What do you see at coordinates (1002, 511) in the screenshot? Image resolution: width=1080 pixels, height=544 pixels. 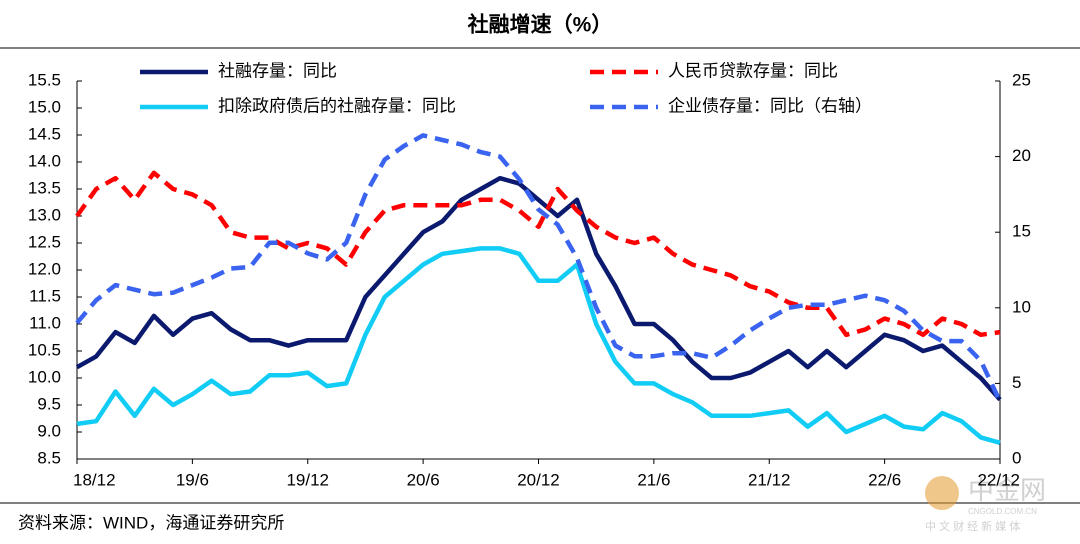 I see `watermark-site: CNGOLD.COM.CN` at bounding box center [1002, 511].